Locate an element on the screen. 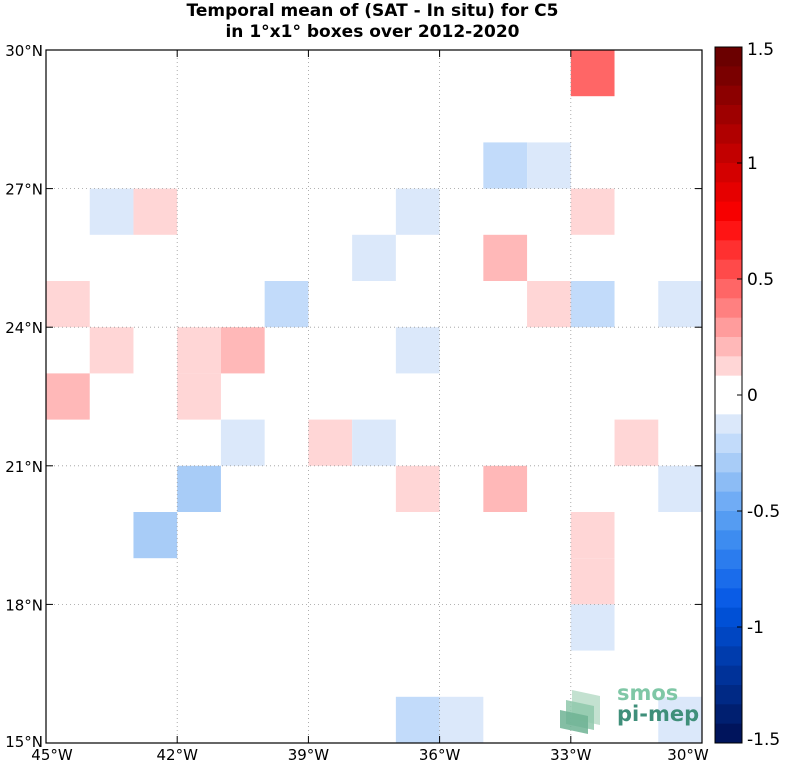 Image resolution: width=785 pixels, height=763 pixels. y-tick-label: 15°N is located at coordinates (24, 742).